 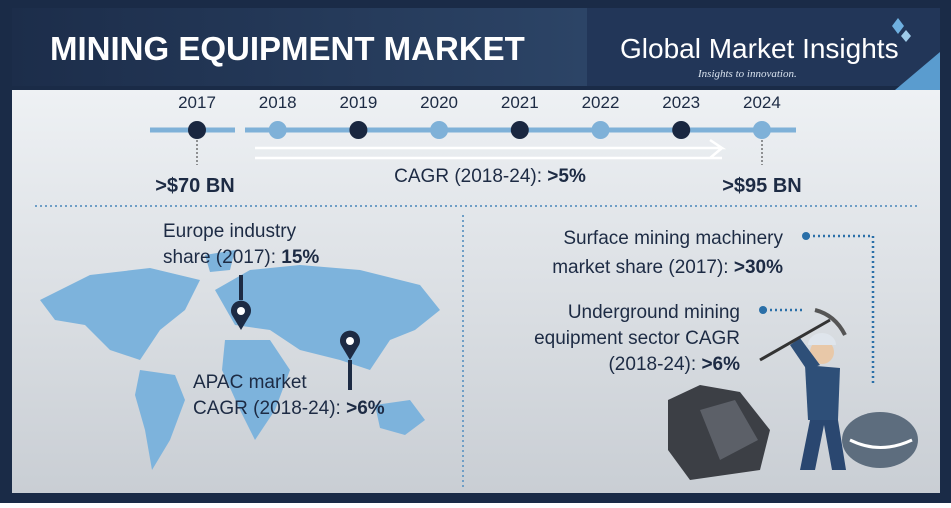 What do you see at coordinates (758, 267) in the screenshot?
I see `note-value: >30%` at bounding box center [758, 267].